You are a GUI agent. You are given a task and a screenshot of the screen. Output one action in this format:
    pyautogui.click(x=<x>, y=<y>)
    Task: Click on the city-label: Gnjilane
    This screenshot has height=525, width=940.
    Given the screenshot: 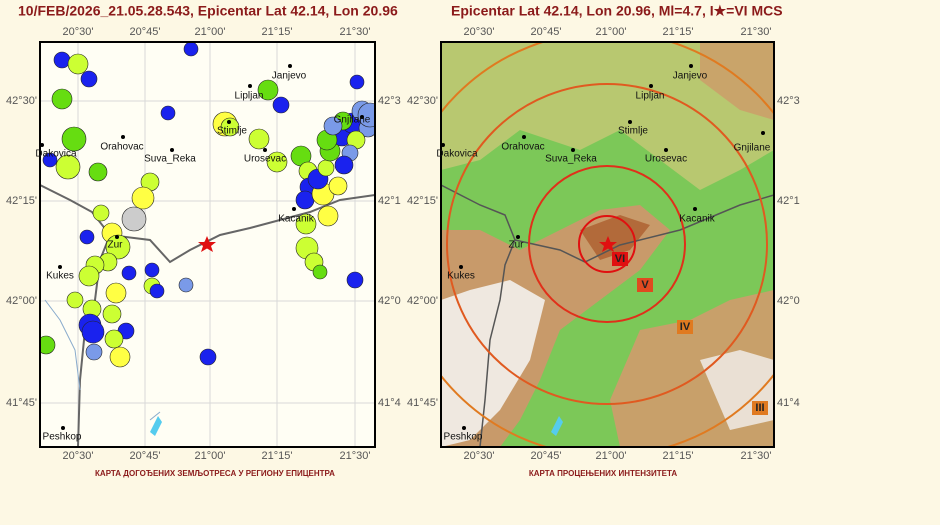 What is the action you would take?
    pyautogui.click(x=352, y=120)
    